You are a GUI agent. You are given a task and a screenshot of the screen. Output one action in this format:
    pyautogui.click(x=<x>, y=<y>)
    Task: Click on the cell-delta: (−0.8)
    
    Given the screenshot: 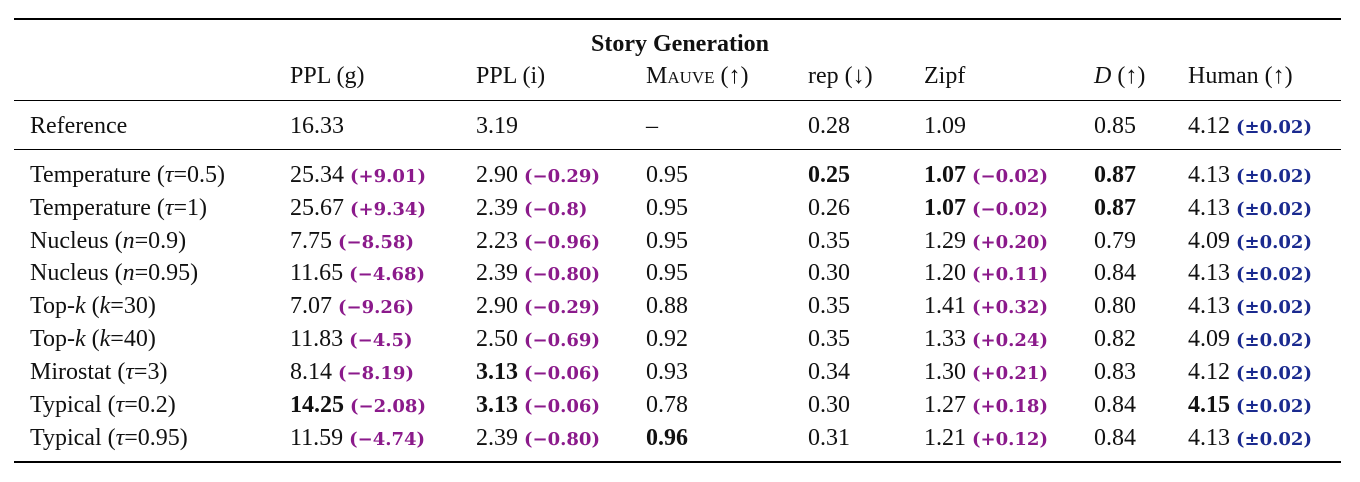 What is the action you would take?
    pyautogui.click(x=556, y=209)
    